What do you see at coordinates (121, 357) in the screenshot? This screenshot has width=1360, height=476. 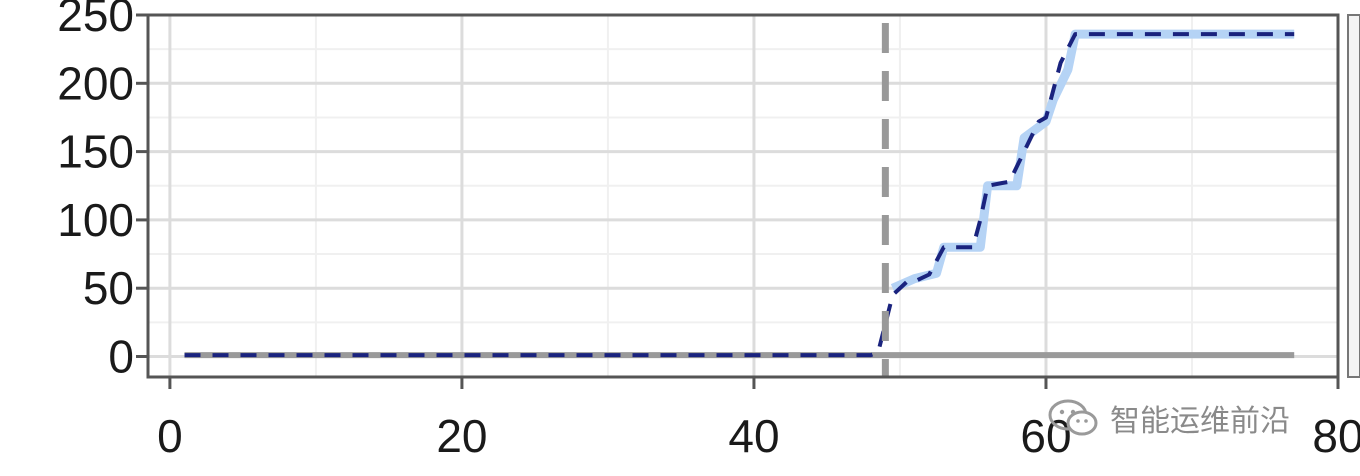 I see `y-tick-label: 0` at bounding box center [121, 357].